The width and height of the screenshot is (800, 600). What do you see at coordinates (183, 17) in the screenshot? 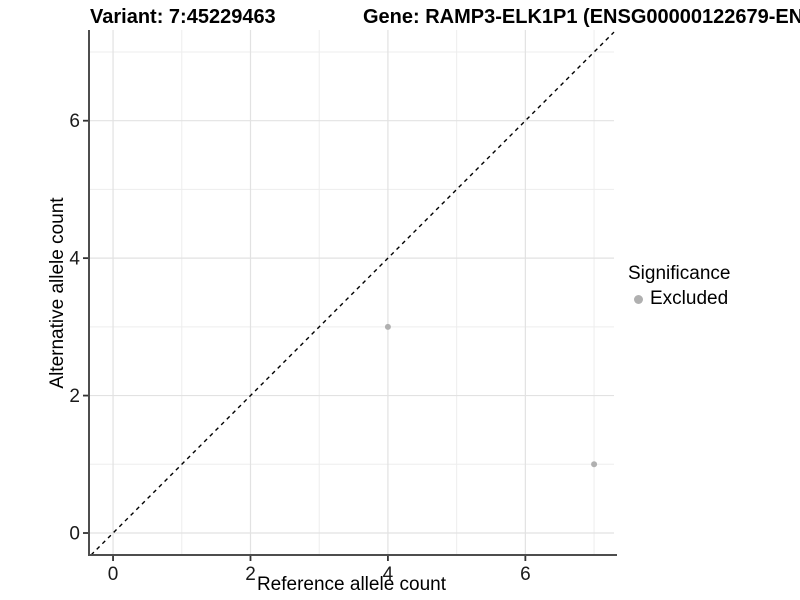
I see `variant-title: Variant: 7:45229463` at bounding box center [183, 17].